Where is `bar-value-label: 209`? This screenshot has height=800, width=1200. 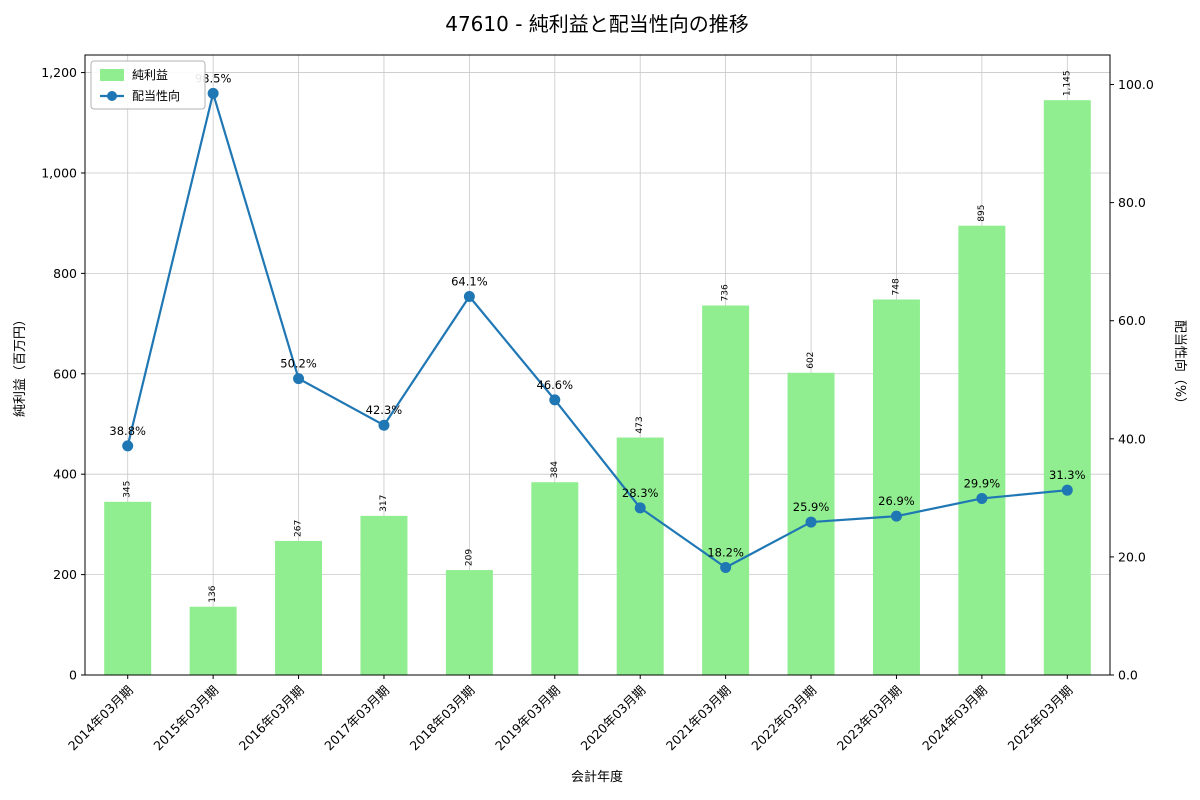 bar-value-label: 209 is located at coordinates (469, 557).